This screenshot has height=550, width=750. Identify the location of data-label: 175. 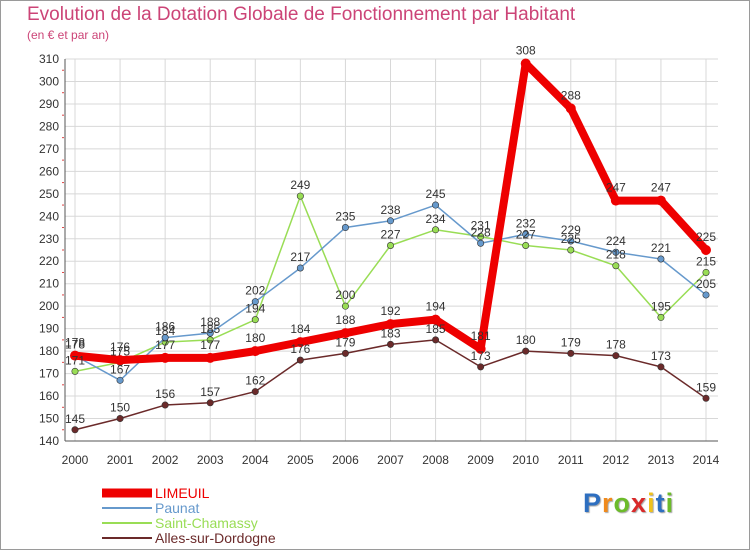
(120, 351).